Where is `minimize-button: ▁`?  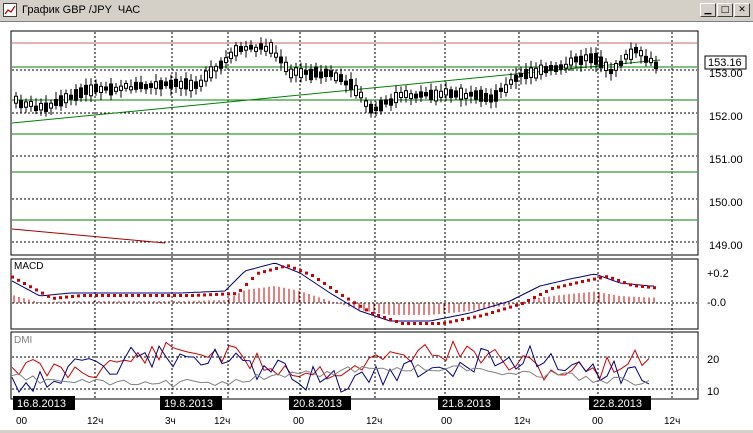
minimize-button: ▁ is located at coordinates (708, 10).